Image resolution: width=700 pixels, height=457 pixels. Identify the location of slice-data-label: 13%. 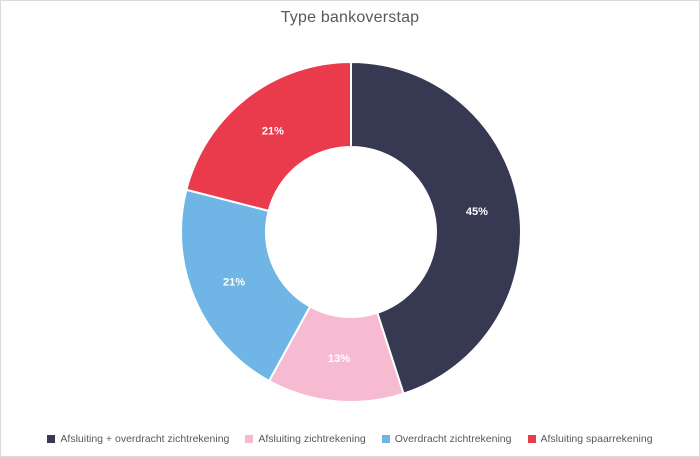
(339, 359).